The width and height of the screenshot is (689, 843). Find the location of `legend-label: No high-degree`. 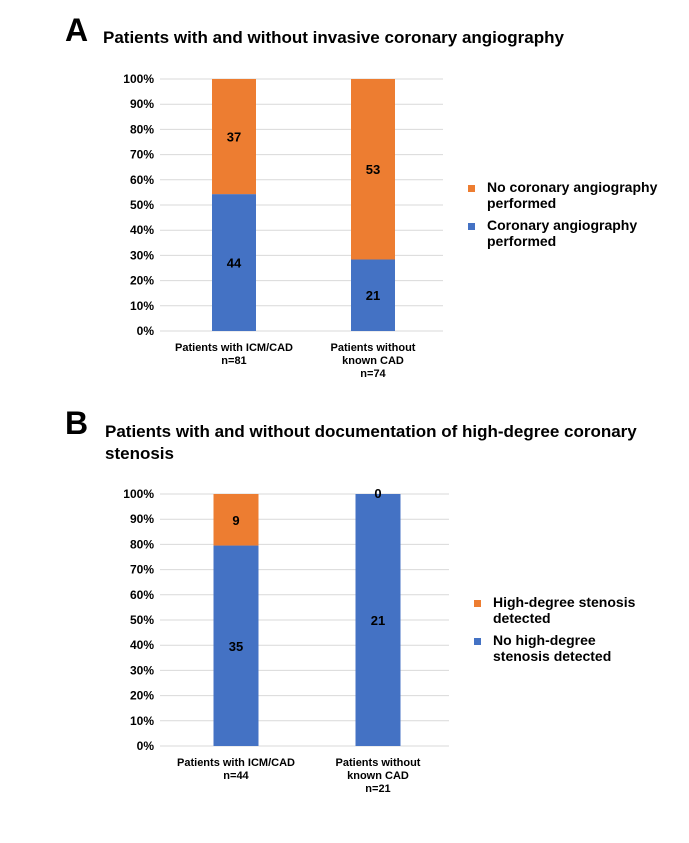

legend-label: No high-degree is located at coordinates (544, 640).